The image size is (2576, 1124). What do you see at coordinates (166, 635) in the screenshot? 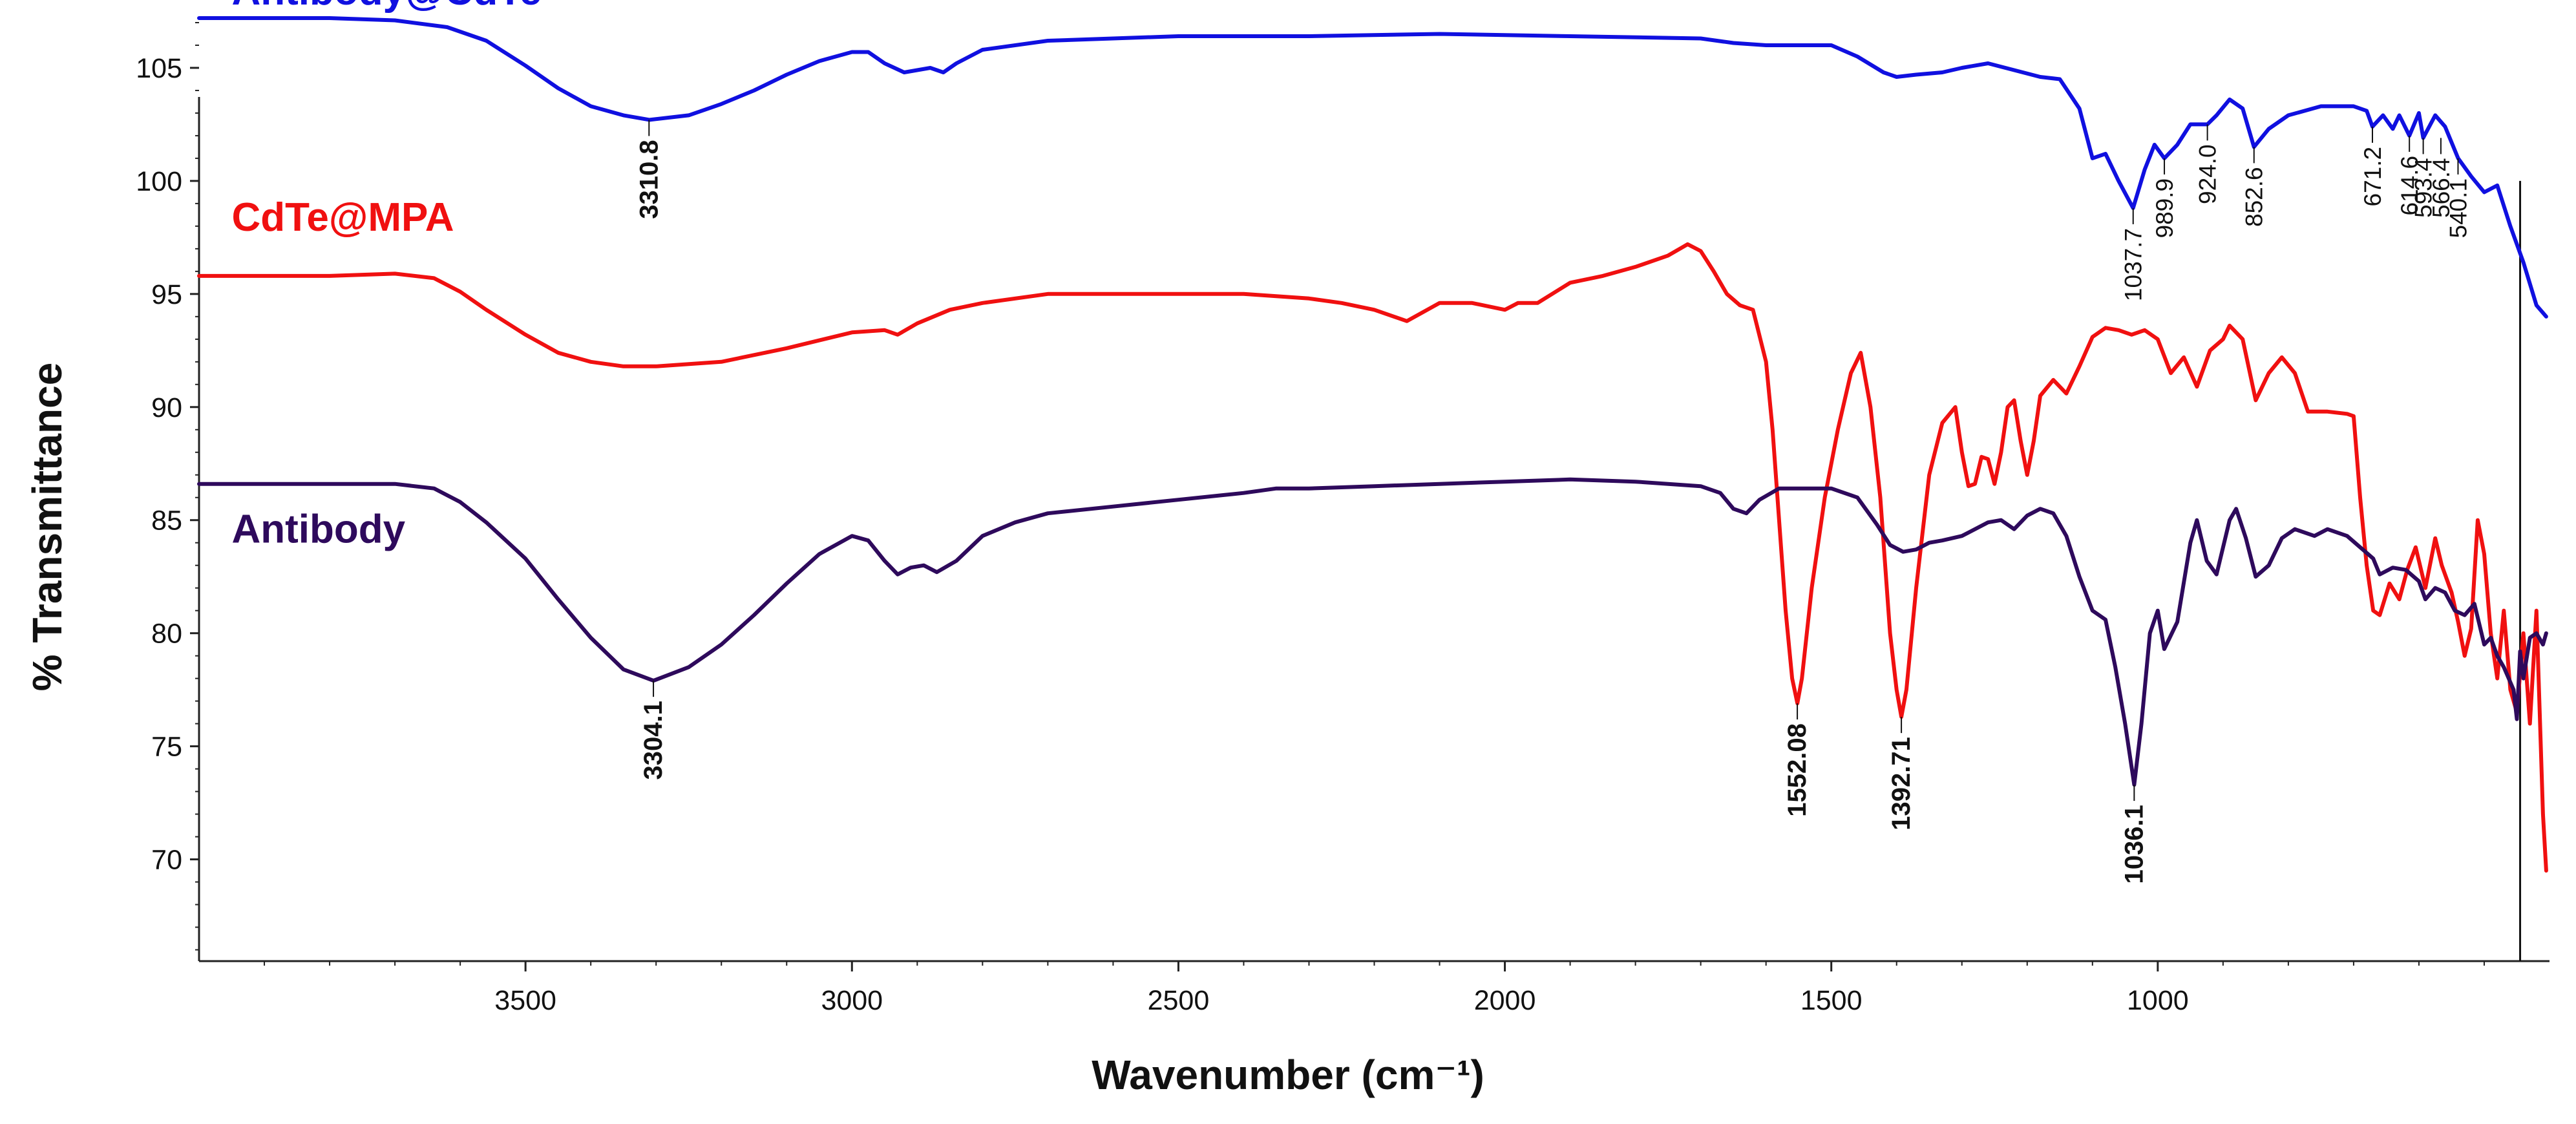
I see `y-tick-label: 80` at bounding box center [166, 635].